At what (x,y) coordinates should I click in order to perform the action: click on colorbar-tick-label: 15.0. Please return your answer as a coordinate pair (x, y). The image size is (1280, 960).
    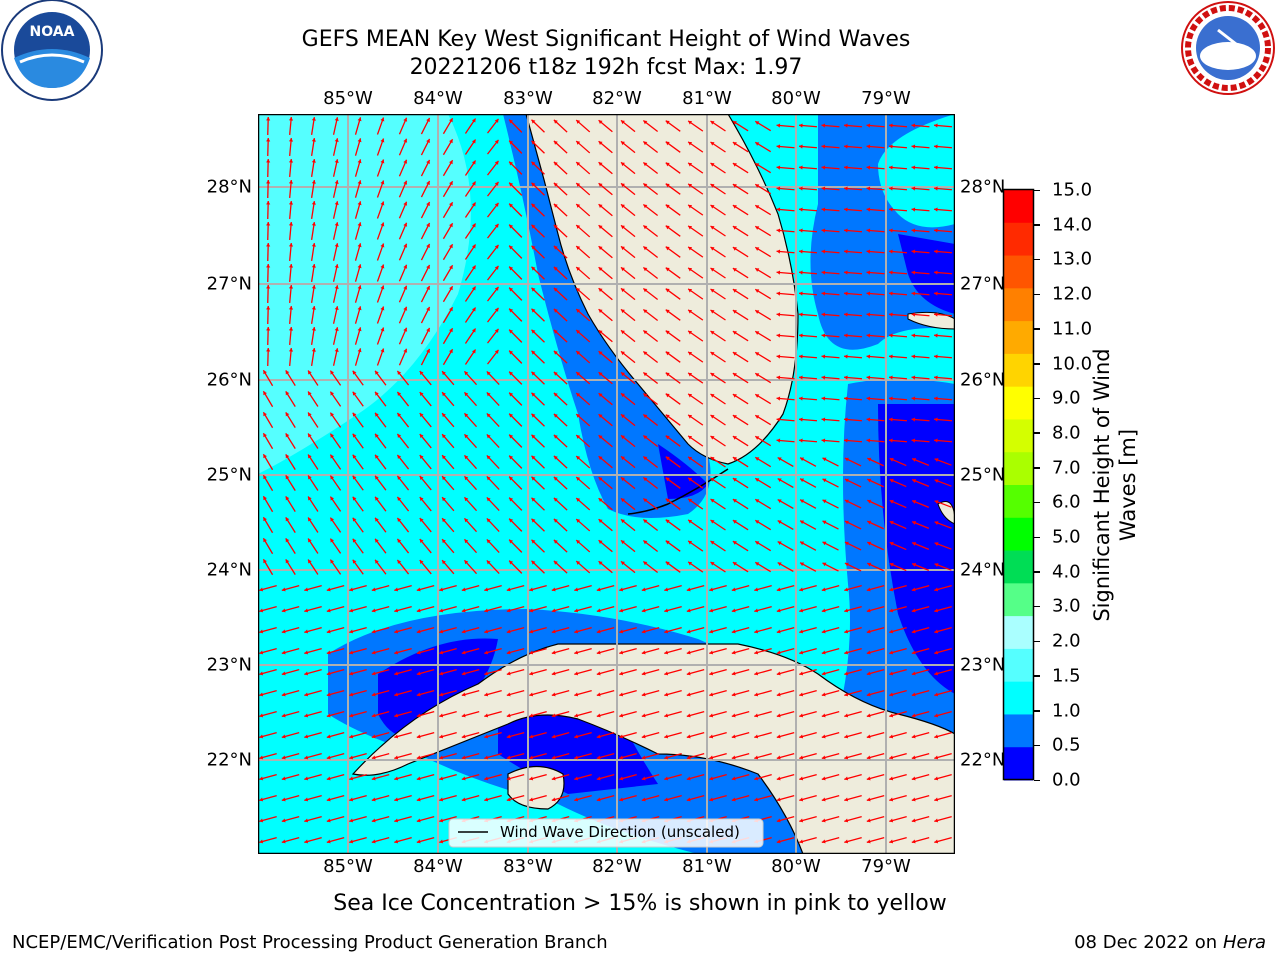
    Looking at the image, I should click on (1072, 190).